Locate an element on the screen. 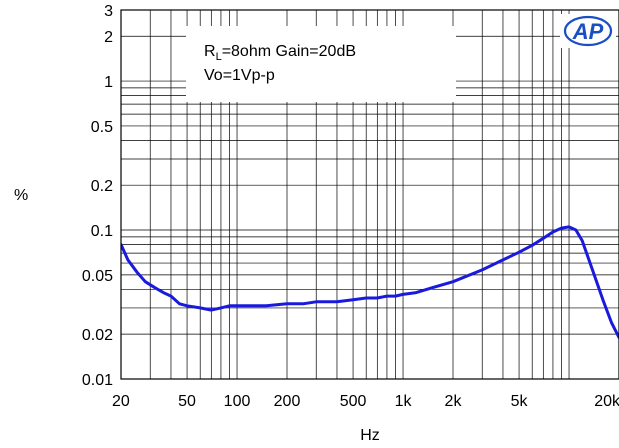 The width and height of the screenshot is (619, 448). logo-background is located at coordinates (588, 31).